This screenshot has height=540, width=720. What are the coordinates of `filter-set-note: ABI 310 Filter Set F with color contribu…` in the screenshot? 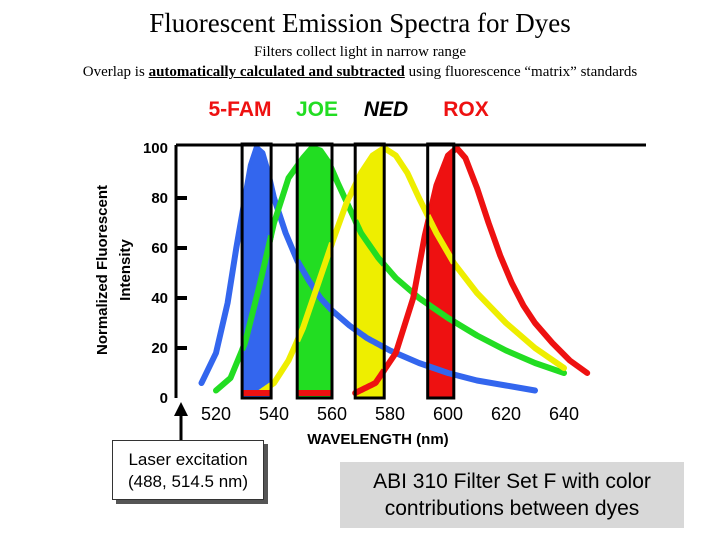 It's located at (512, 495).